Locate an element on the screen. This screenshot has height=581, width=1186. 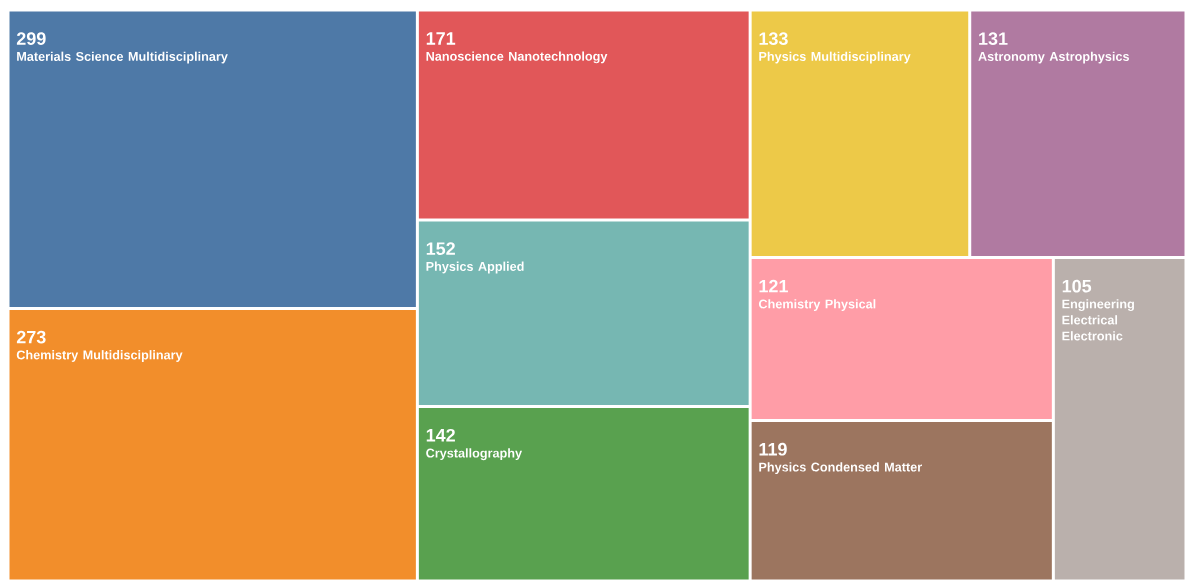
data-label: 119 is located at coordinates (773, 449).